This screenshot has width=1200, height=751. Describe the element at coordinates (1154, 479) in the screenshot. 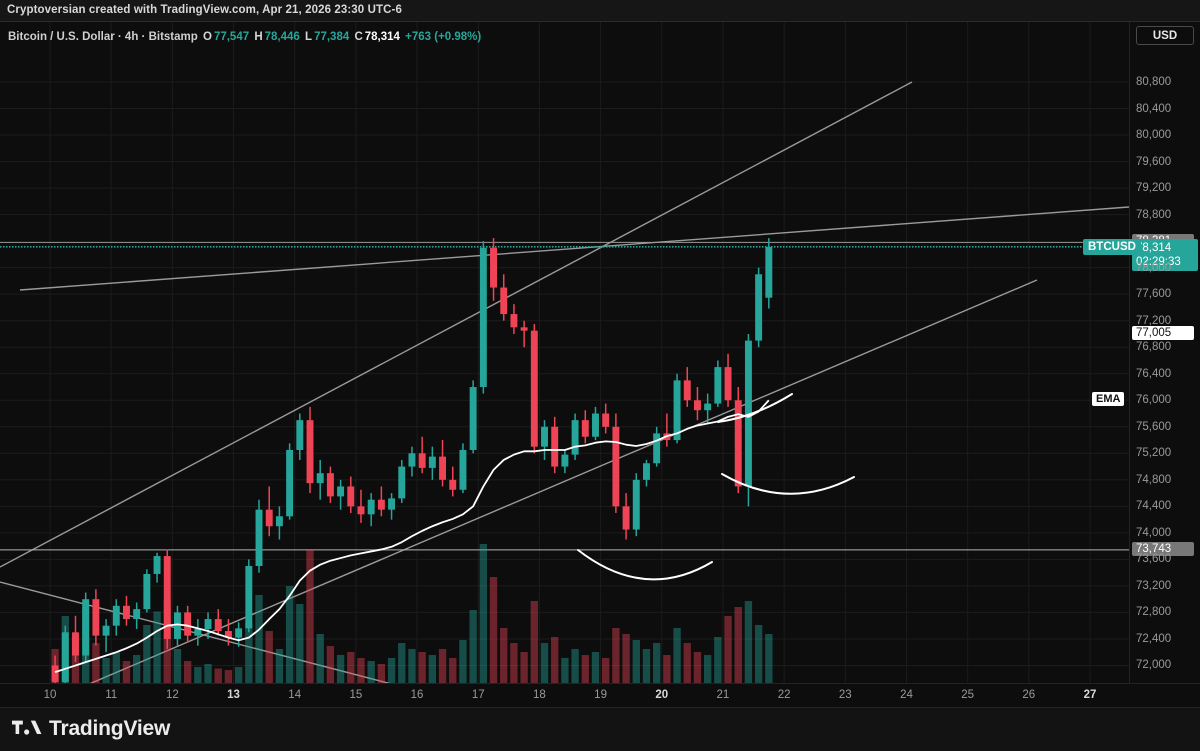

I see `price-tick: 74,800` at that location.